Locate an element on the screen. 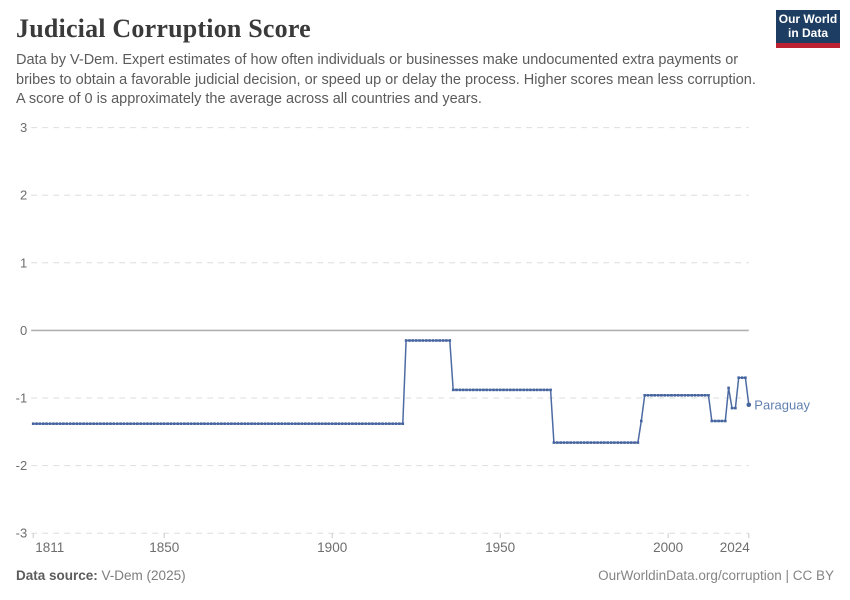  svg-text: 1950 is located at coordinates (500, 547).